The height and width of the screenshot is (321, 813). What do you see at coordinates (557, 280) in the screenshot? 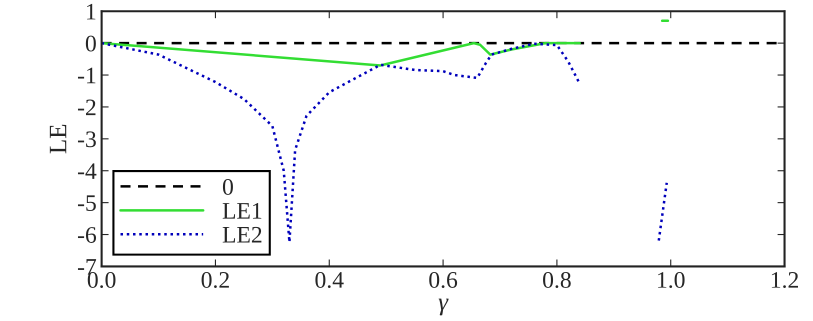
I see `x-tick-label: 0.8` at bounding box center [557, 280].